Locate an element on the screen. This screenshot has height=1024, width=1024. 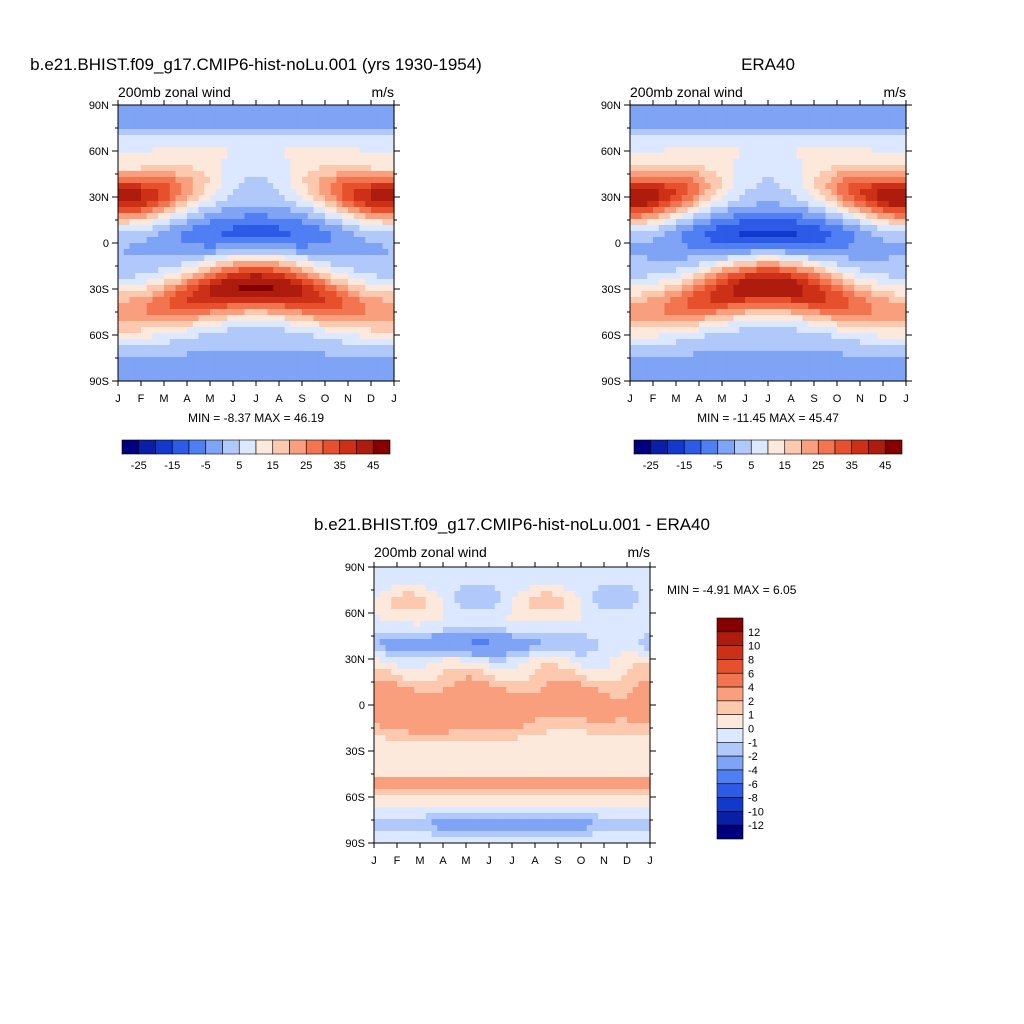
x-tick-label: O is located at coordinates (325, 399).